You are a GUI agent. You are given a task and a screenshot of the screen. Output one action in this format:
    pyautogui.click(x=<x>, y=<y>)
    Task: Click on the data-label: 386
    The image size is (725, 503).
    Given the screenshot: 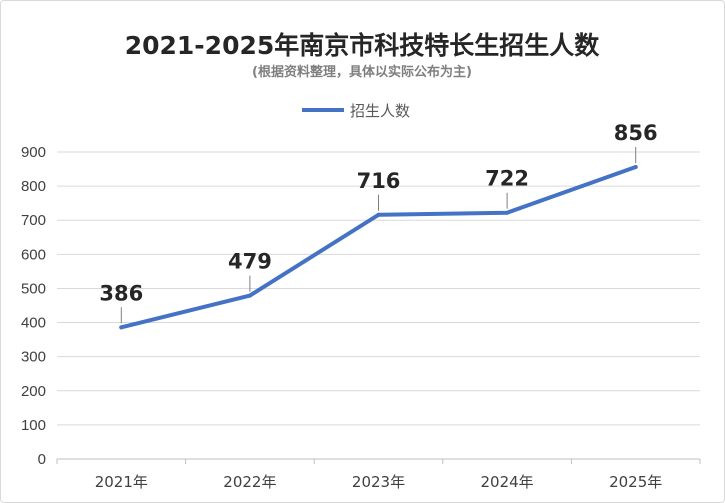 What is the action you would take?
    pyautogui.click(x=121, y=293)
    